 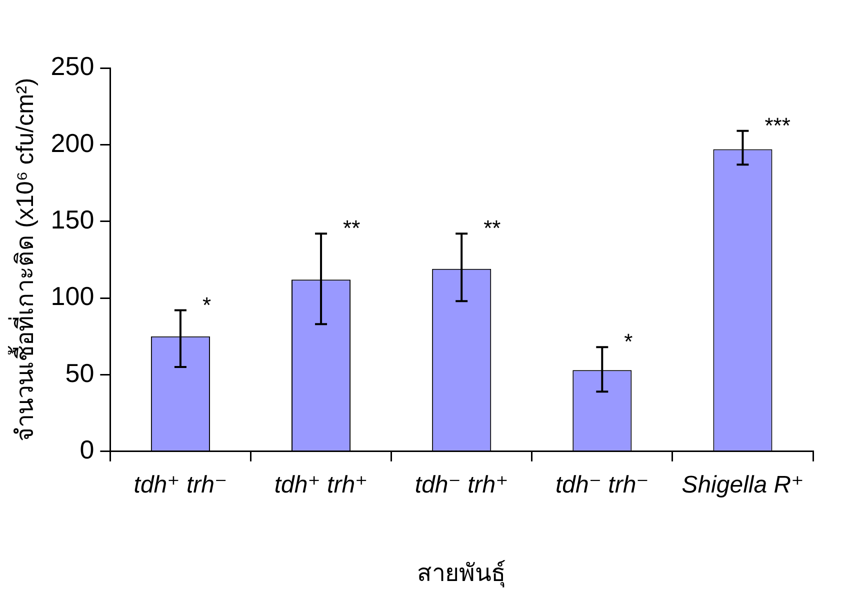 What do you see at coordinates (72, 143) in the screenshot?
I see `y-tick-label: 200` at bounding box center [72, 143].